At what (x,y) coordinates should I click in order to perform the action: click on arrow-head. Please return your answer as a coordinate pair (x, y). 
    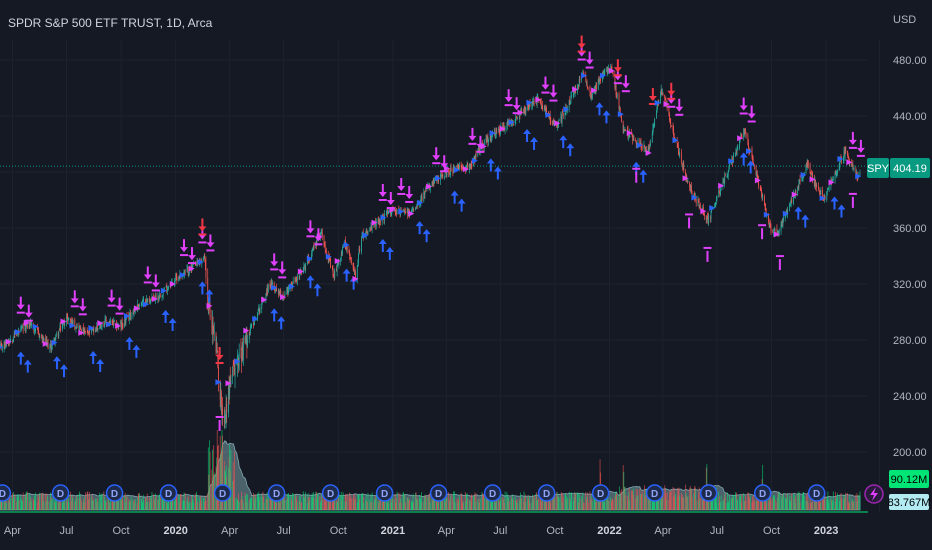
    Looking at the image, I should click on (852, 142).